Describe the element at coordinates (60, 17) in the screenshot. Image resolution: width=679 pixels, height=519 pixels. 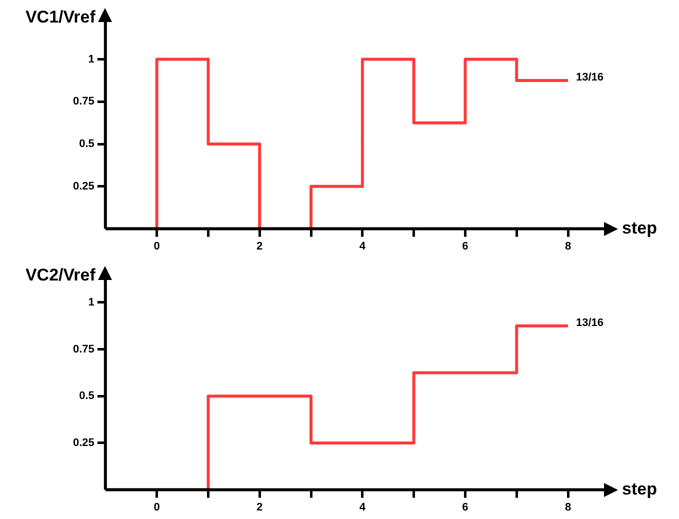
I see `y-axis-title: VC1/Vref` at that location.